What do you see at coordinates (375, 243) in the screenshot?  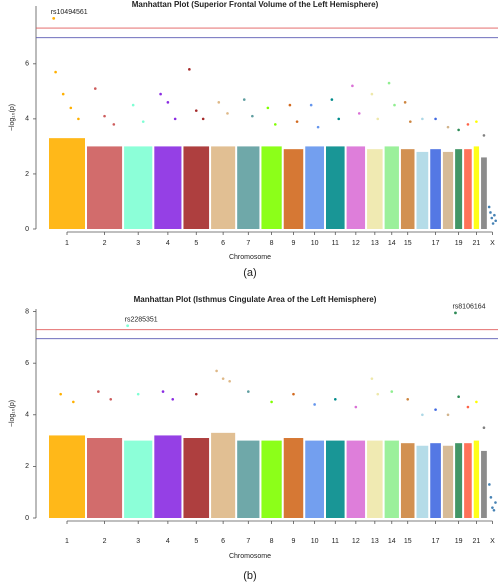 I see `x-tick-label: 13` at bounding box center [375, 243].